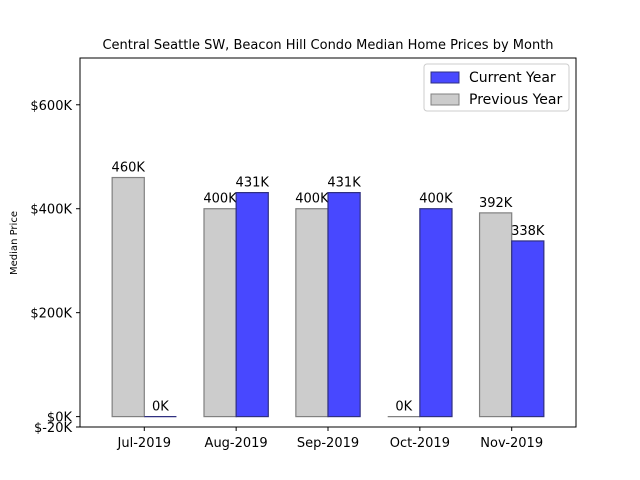 The height and width of the screenshot is (480, 640). What do you see at coordinates (144, 443) in the screenshot?
I see `x-tick-label-0: Jul-2019` at bounding box center [144, 443].